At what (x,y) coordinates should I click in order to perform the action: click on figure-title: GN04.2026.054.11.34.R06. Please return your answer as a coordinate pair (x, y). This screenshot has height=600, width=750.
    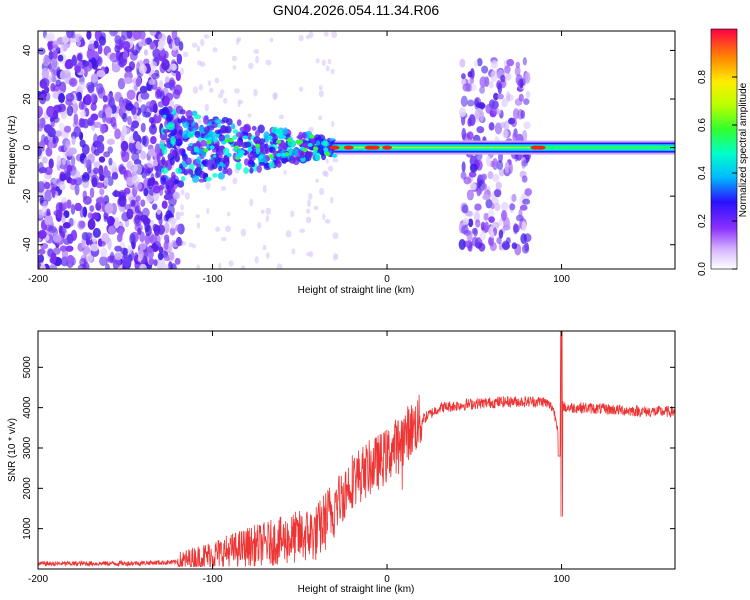
    Looking at the image, I should click on (356, 10).